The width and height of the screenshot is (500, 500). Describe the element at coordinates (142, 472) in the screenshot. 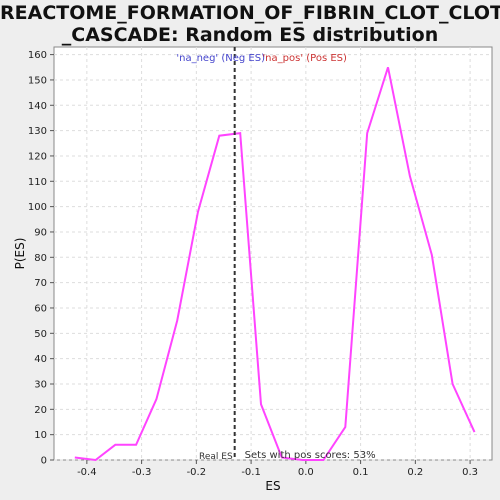

I see `x-tick-label: -0.3` at that location.